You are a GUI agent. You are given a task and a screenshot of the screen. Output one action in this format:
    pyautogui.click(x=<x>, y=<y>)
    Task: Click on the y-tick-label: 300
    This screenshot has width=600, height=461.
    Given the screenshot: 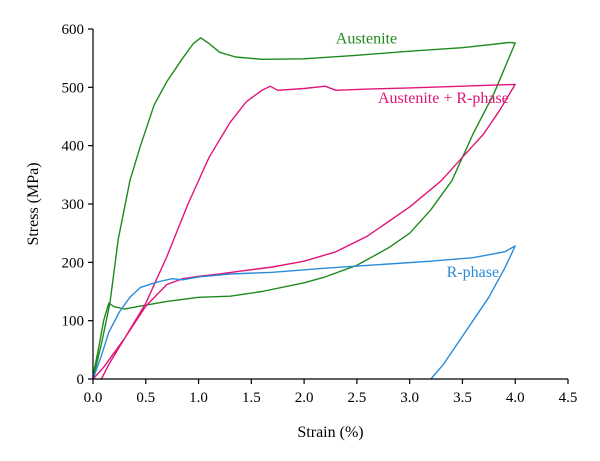 What is the action you would take?
    pyautogui.click(x=73, y=205)
    